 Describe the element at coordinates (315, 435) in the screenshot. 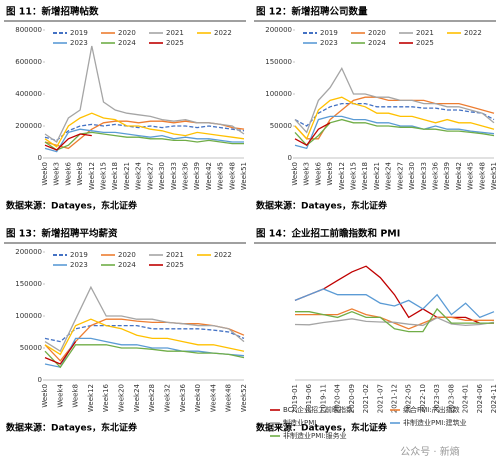

I see `legend-label: 非制造业PMI:服务业` at that location.